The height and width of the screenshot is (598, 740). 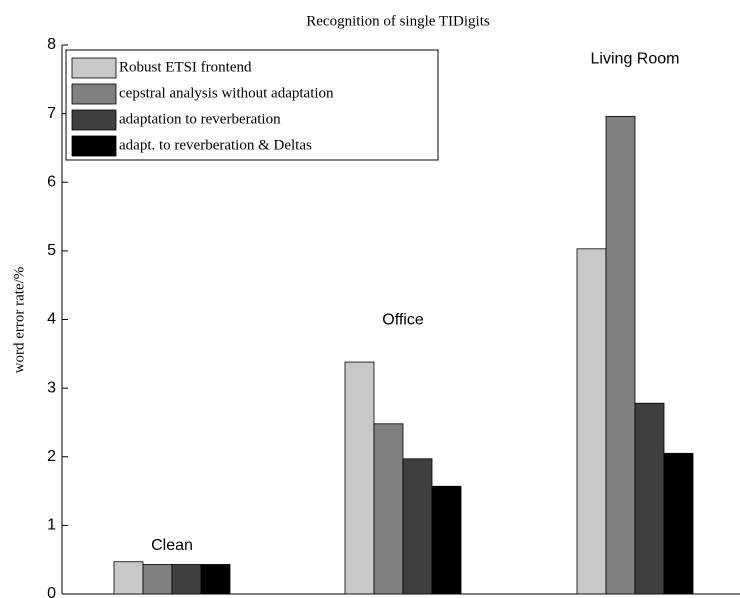 What do you see at coordinates (172, 545) in the screenshot?
I see `category-label: Clean` at bounding box center [172, 545].